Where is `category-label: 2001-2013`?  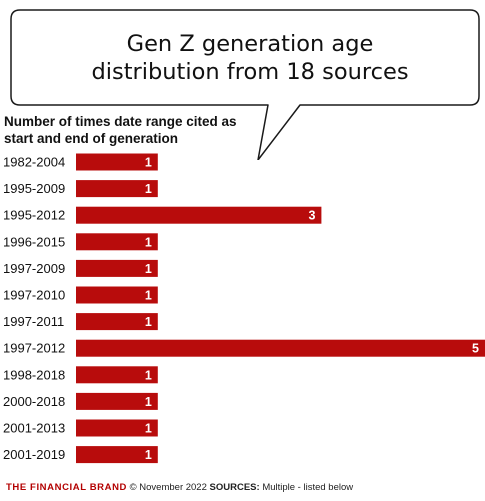
category-label: 2001-2013 is located at coordinates (34, 428).